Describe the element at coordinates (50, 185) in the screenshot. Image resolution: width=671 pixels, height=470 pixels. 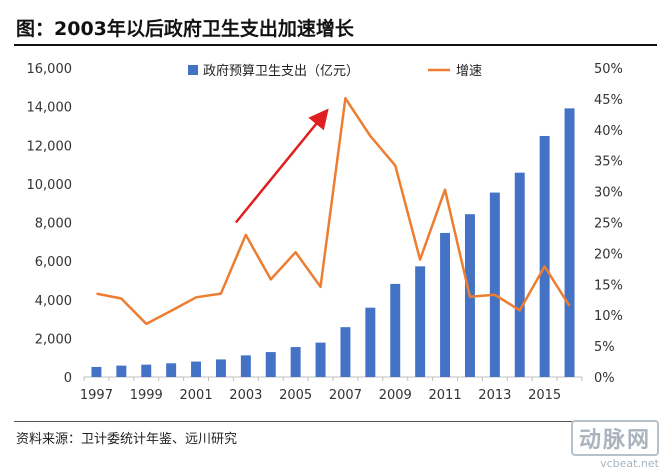
I see `y-left-tick-label: 10,000` at that location.